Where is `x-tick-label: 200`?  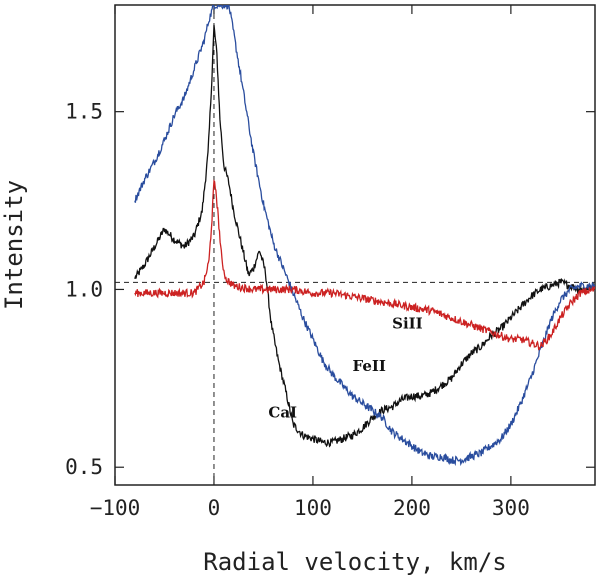
x-tick-label: 200 is located at coordinates (412, 508).